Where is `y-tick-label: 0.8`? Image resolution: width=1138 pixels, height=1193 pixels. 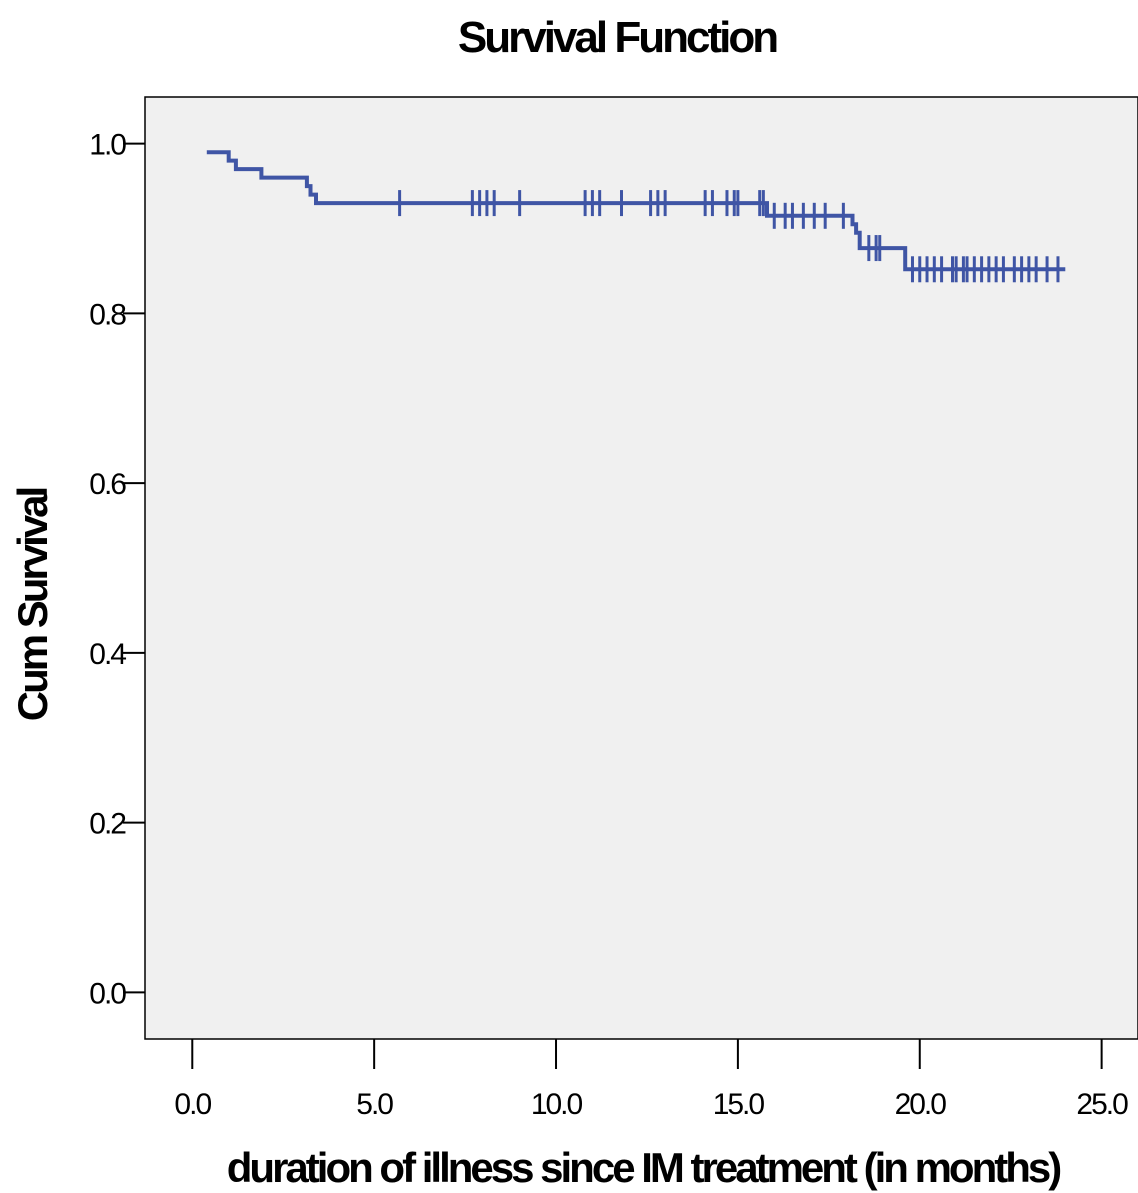
y-tick-label: 0.8 is located at coordinates (107, 314).